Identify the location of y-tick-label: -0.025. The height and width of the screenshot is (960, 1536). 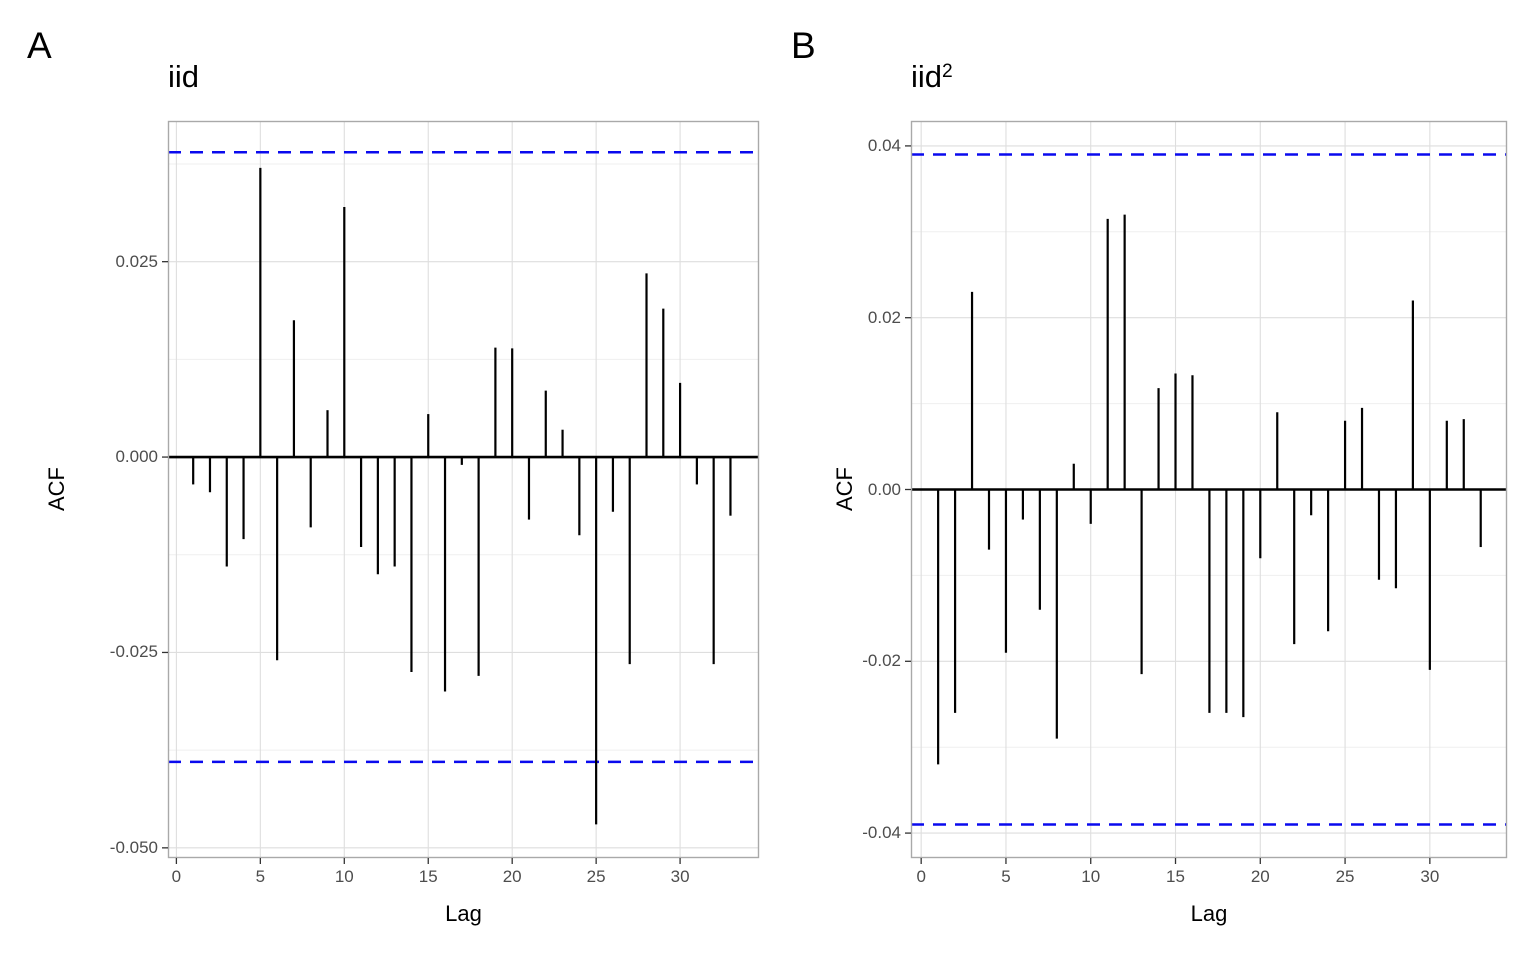
(133, 652).